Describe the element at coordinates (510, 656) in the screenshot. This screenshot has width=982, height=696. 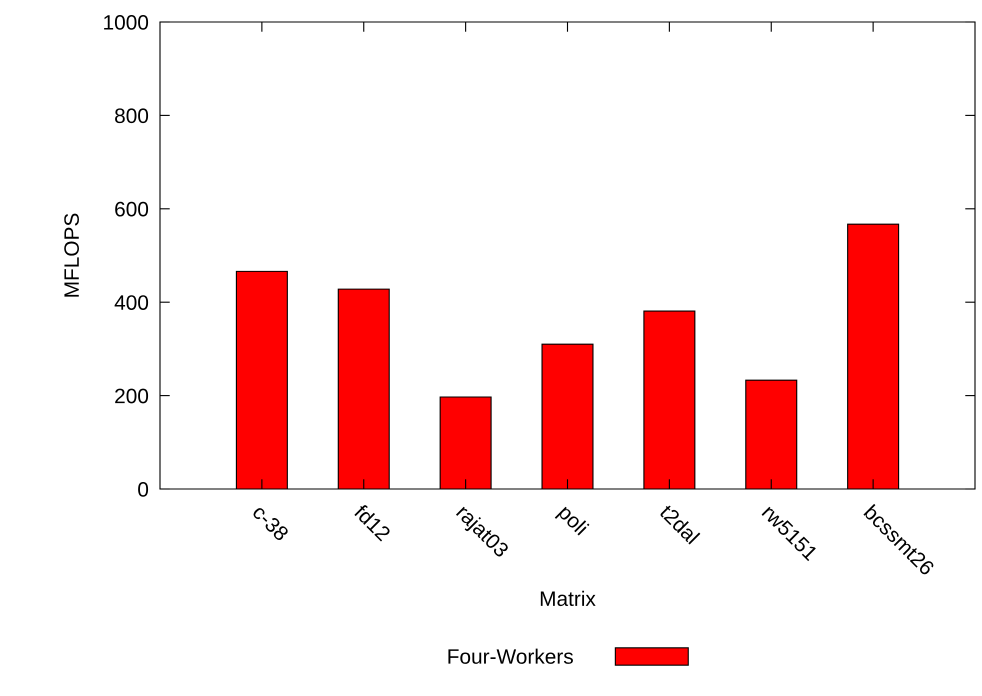
I see `legend-label: Four-Workers` at that location.